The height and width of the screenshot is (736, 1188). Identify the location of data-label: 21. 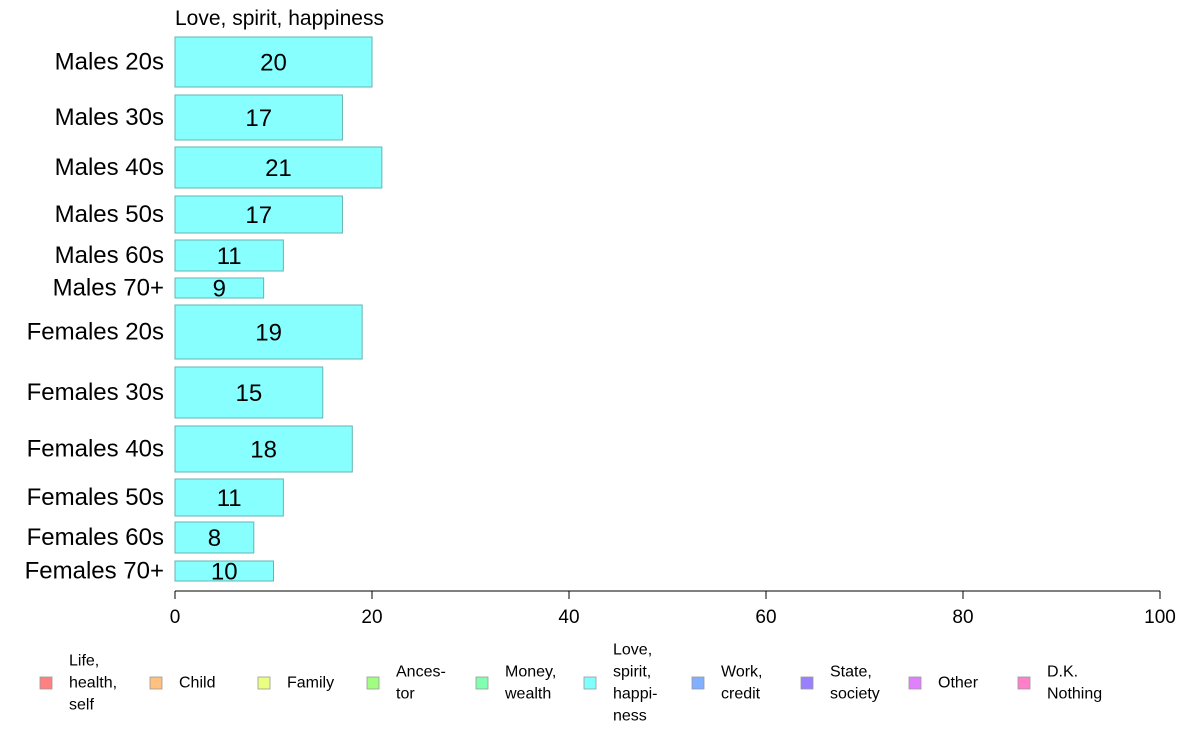
(278, 168).